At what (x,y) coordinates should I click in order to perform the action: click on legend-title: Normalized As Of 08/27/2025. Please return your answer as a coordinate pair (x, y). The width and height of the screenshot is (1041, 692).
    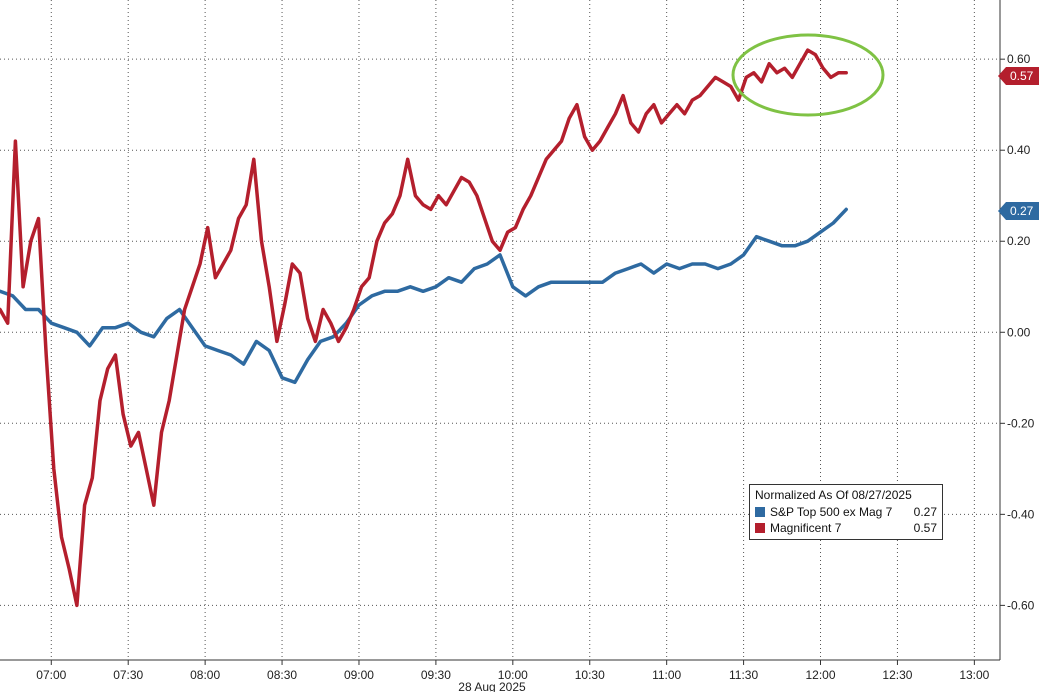
    Looking at the image, I should click on (833, 495).